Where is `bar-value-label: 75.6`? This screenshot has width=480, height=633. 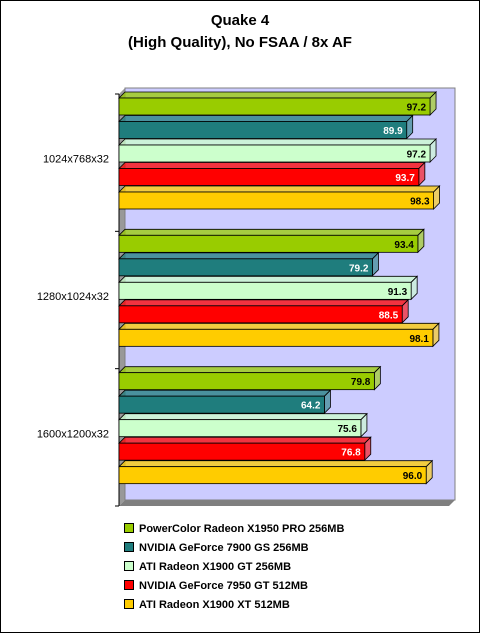 bar-value-label: 75.6 is located at coordinates (347, 429).